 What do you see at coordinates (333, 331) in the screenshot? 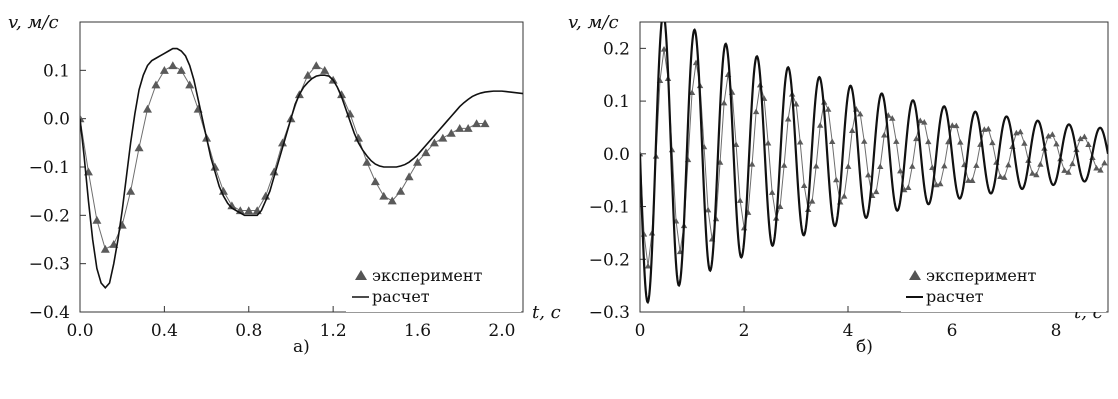
I see `x-tick-label: 1.2` at bounding box center [333, 331].